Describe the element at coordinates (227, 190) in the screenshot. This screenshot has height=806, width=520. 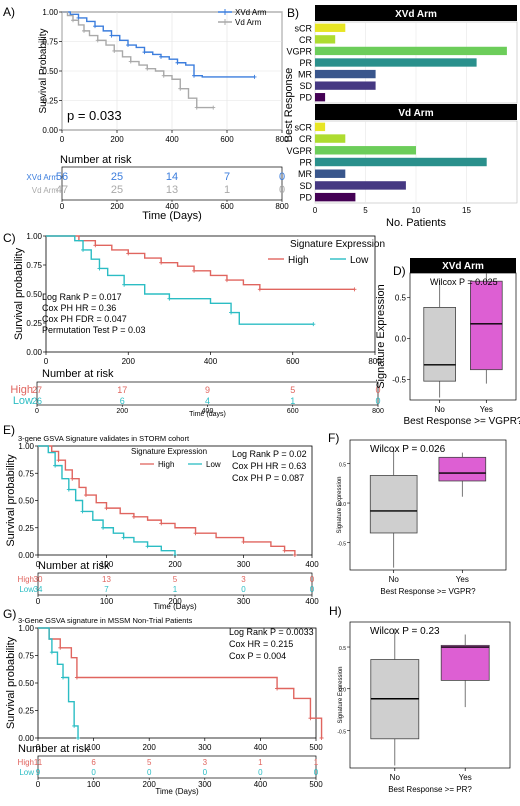
I see `panel-a-risk-value: 1` at that location.